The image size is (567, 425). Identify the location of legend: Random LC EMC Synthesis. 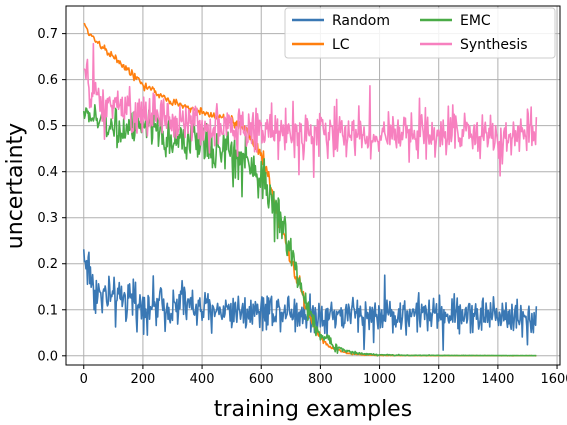
(420, 33).